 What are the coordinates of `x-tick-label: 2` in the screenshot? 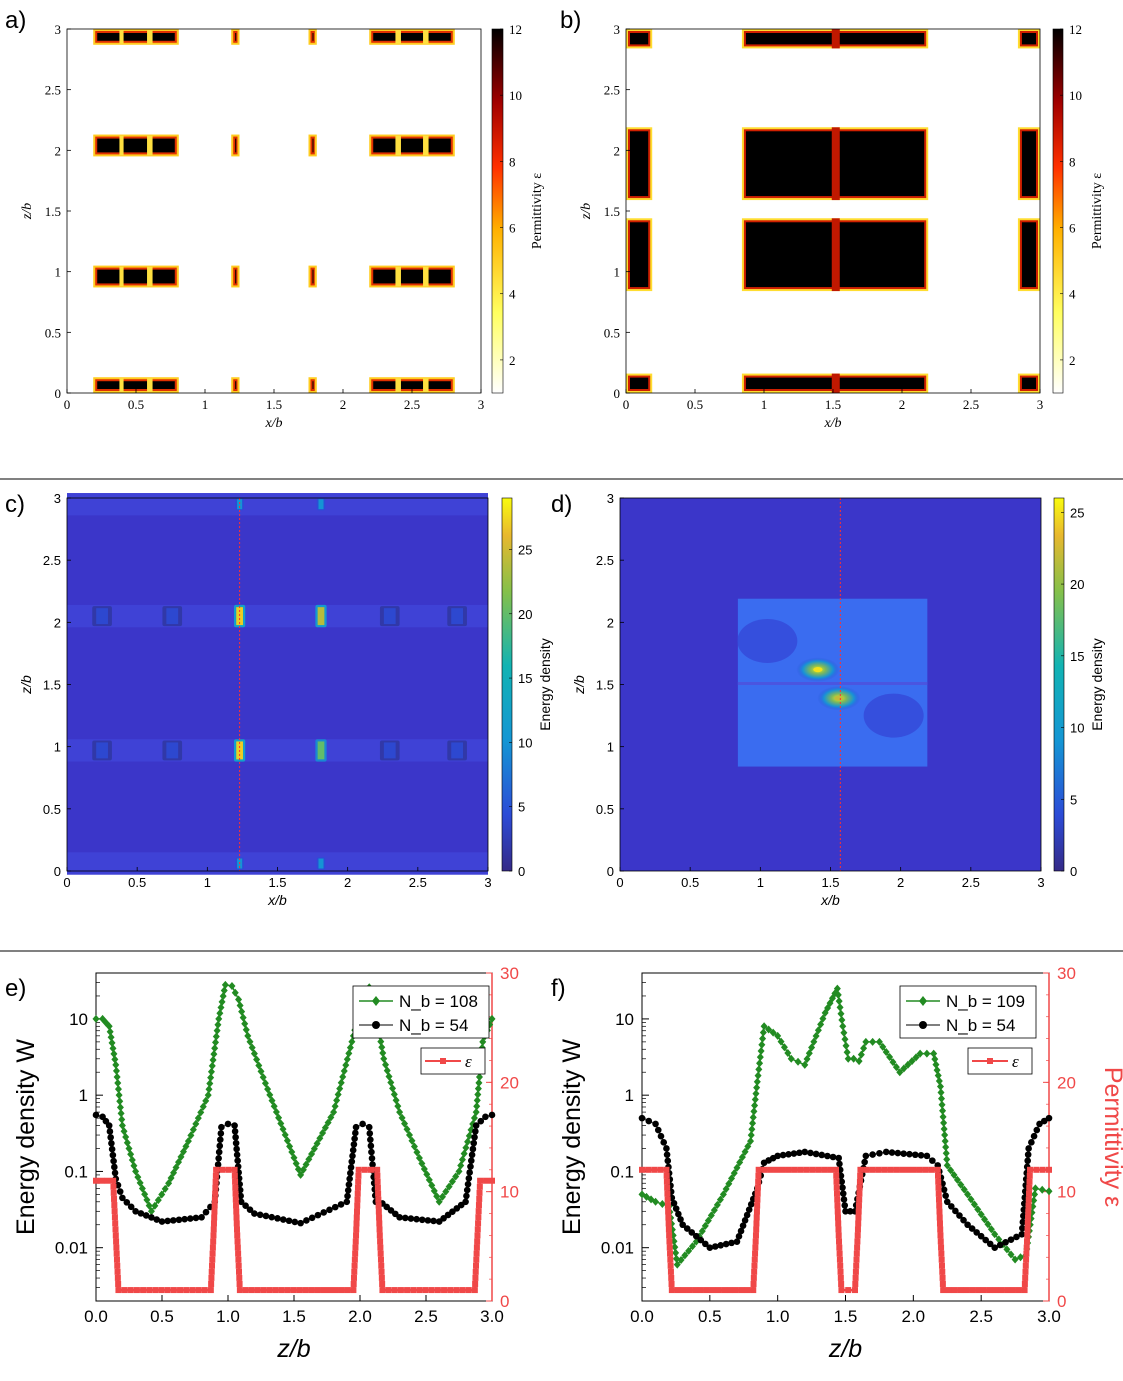 It's located at (343, 404).